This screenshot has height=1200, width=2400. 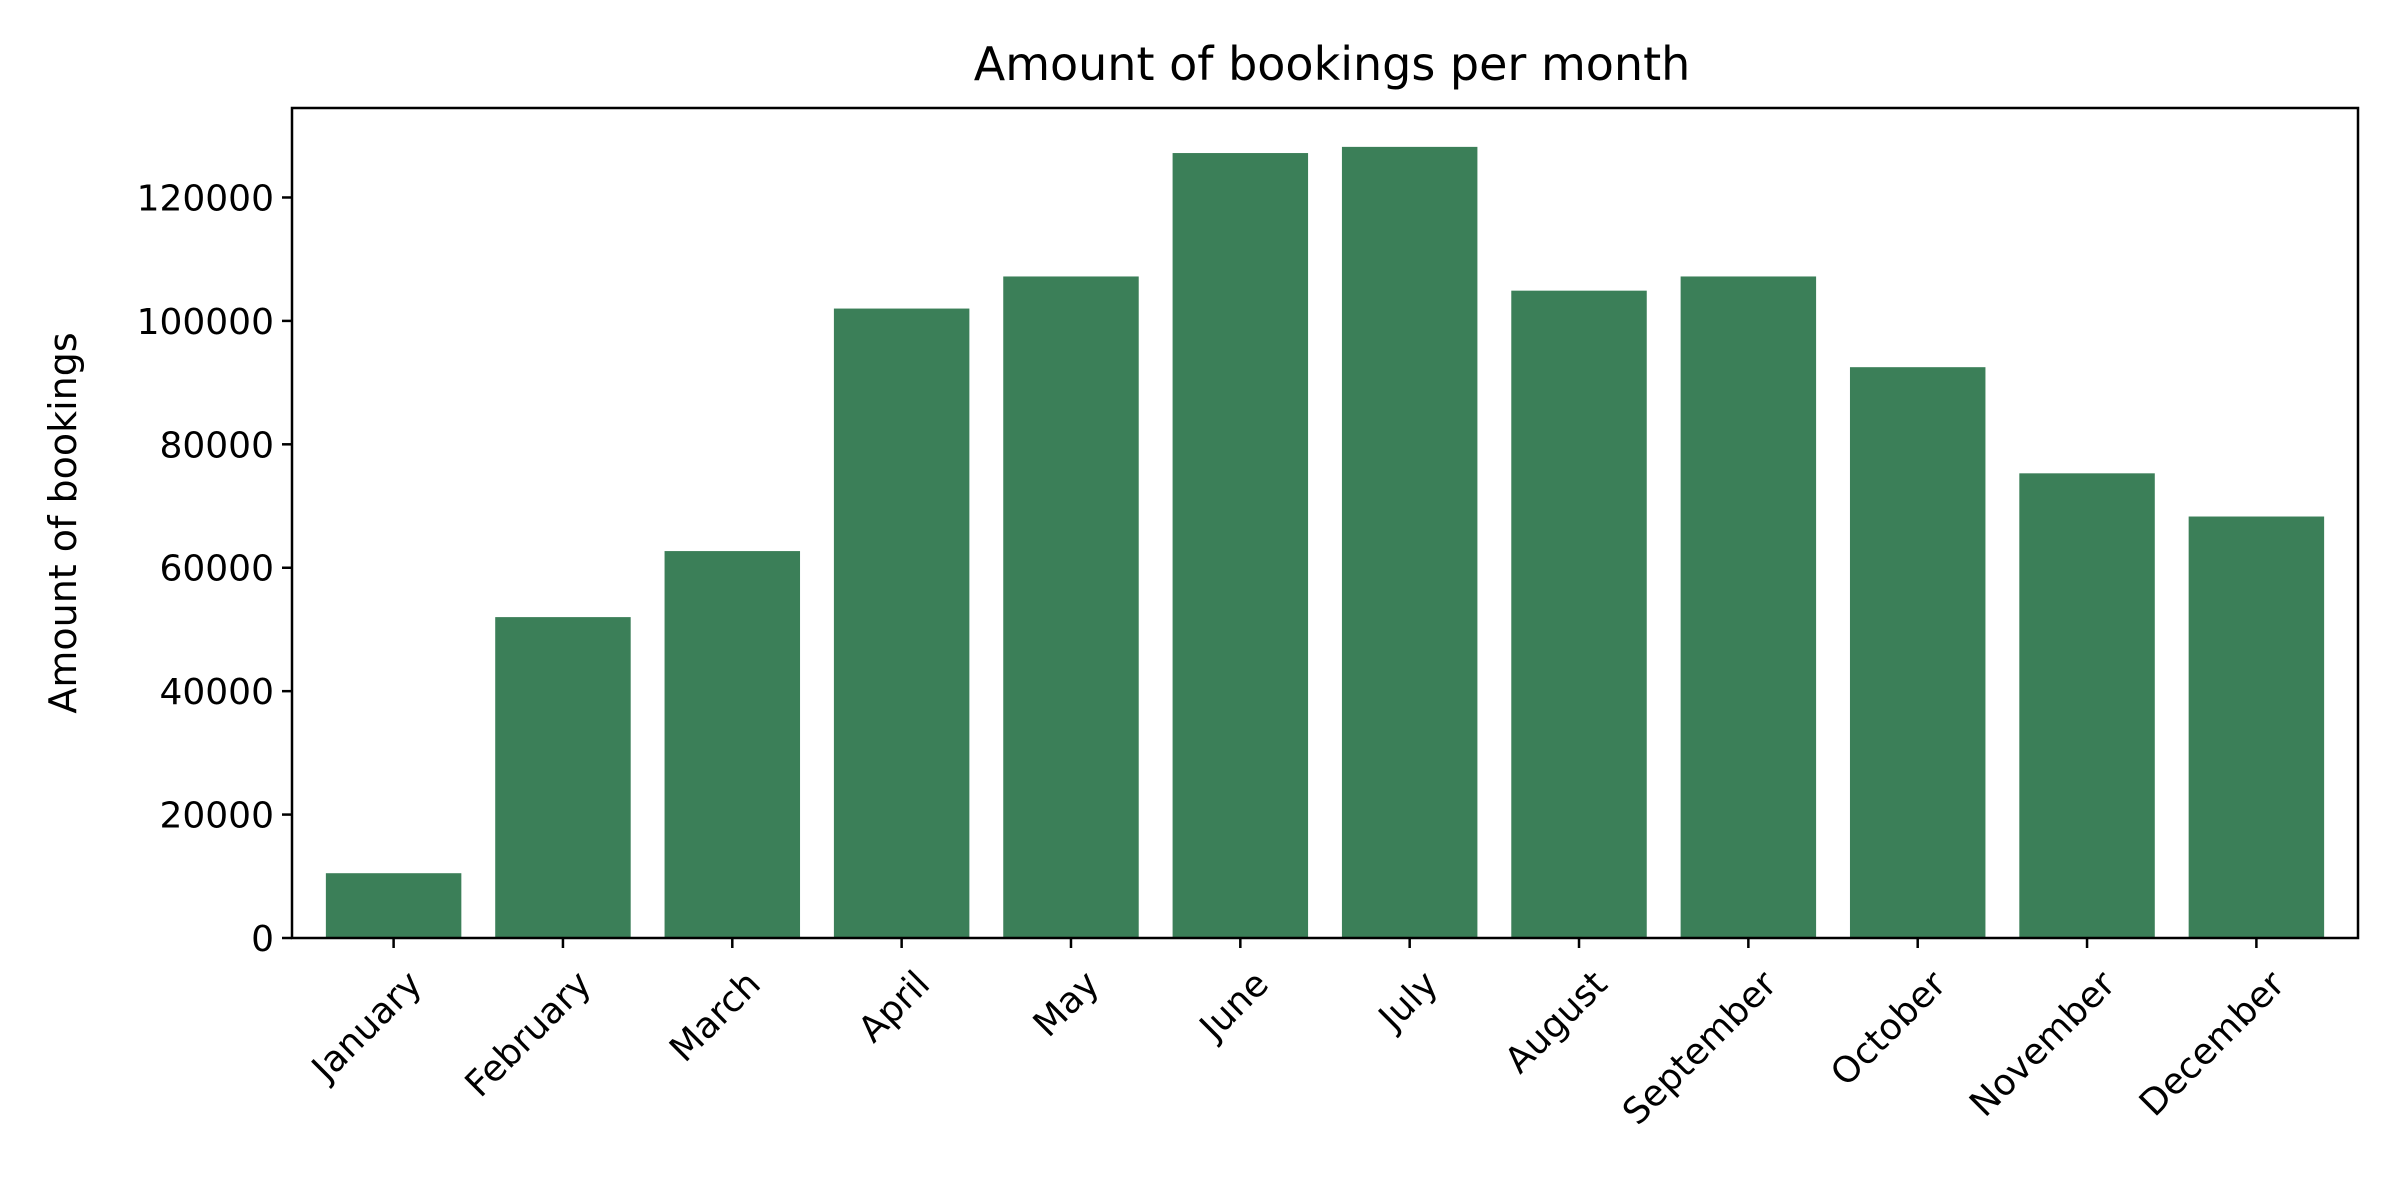 What do you see at coordinates (205, 198) in the screenshot?
I see `y-tick-label: 120000` at bounding box center [205, 198].